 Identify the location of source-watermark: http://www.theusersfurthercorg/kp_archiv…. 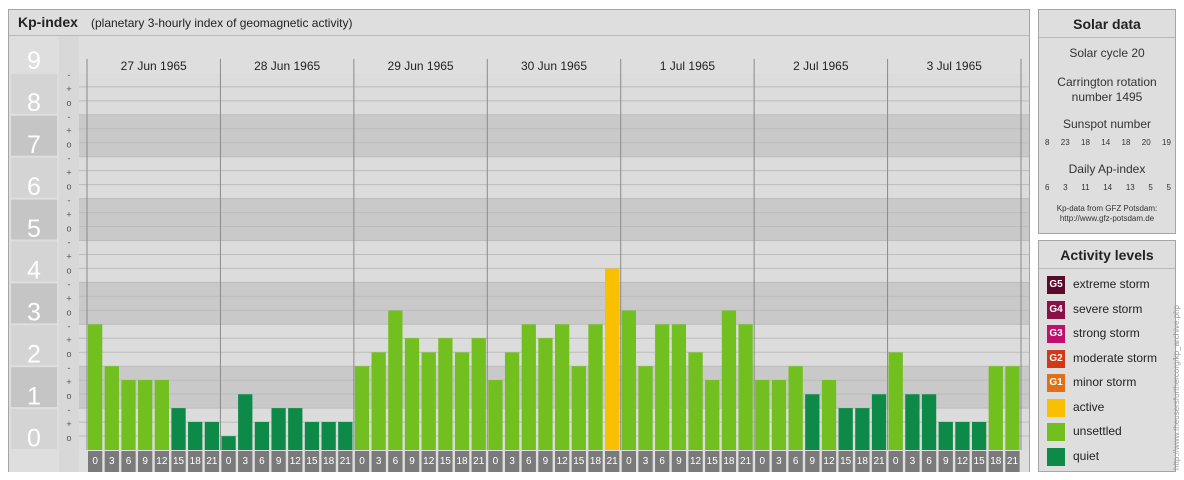
(1176, 387).